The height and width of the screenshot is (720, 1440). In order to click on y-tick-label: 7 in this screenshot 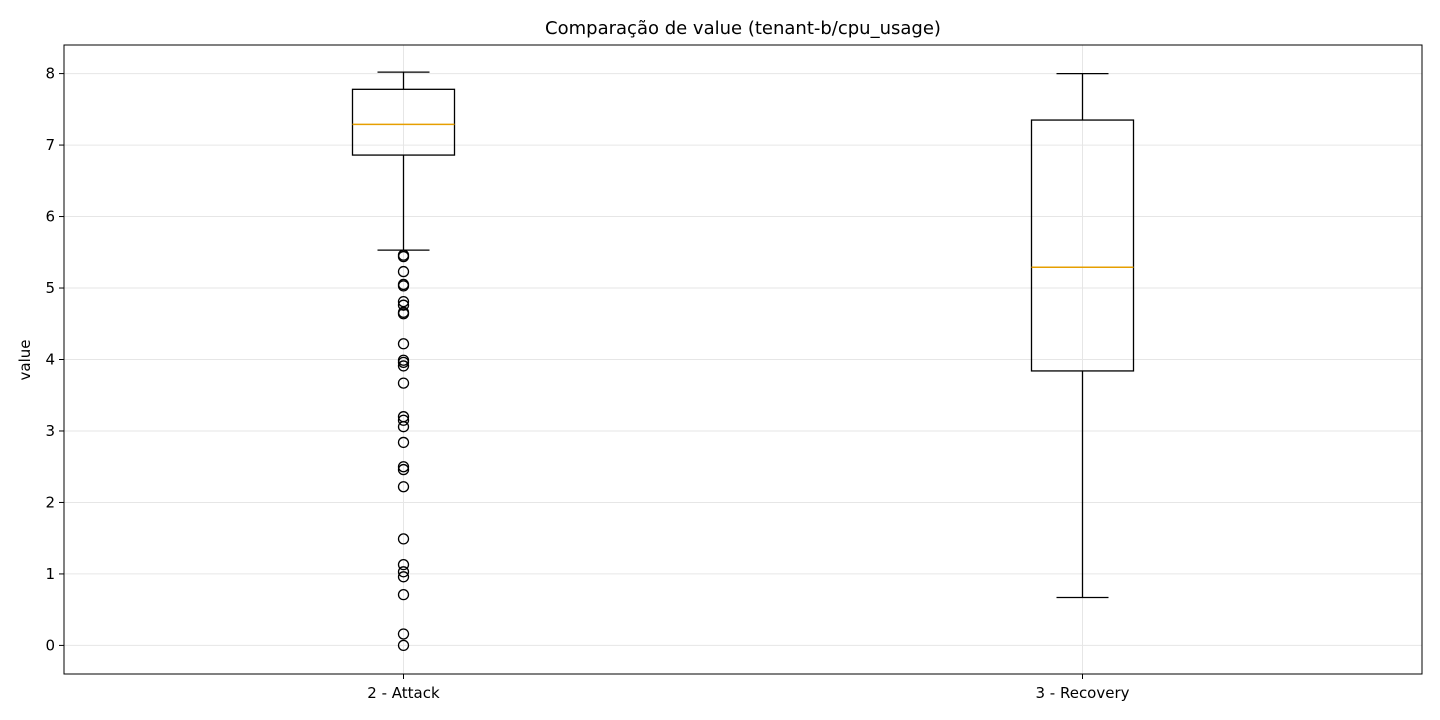, I will do `click(50, 145)`.